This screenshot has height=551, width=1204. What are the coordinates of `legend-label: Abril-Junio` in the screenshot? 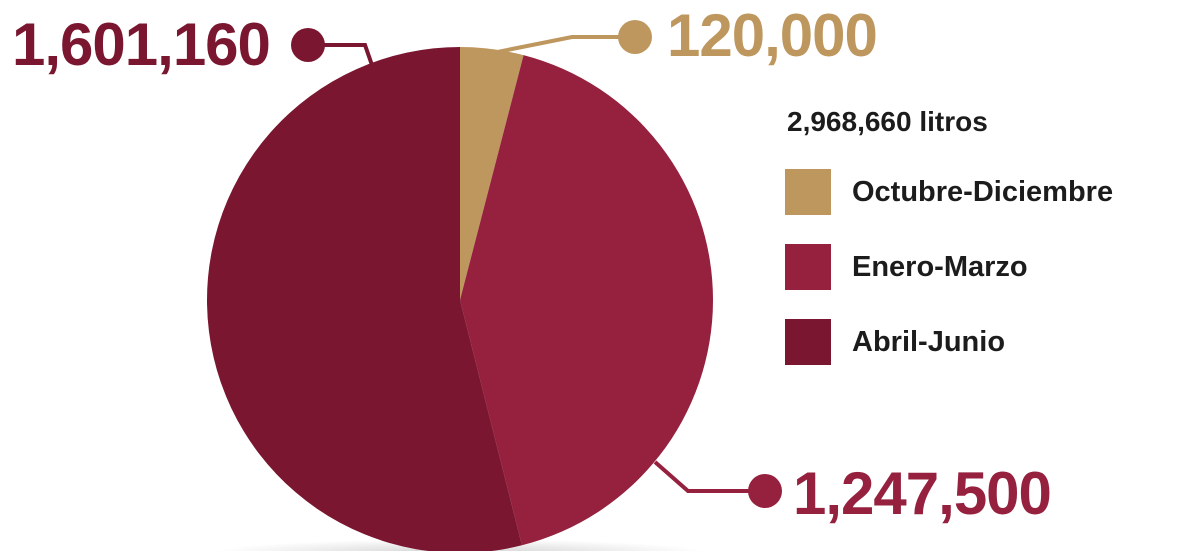 It's located at (929, 341).